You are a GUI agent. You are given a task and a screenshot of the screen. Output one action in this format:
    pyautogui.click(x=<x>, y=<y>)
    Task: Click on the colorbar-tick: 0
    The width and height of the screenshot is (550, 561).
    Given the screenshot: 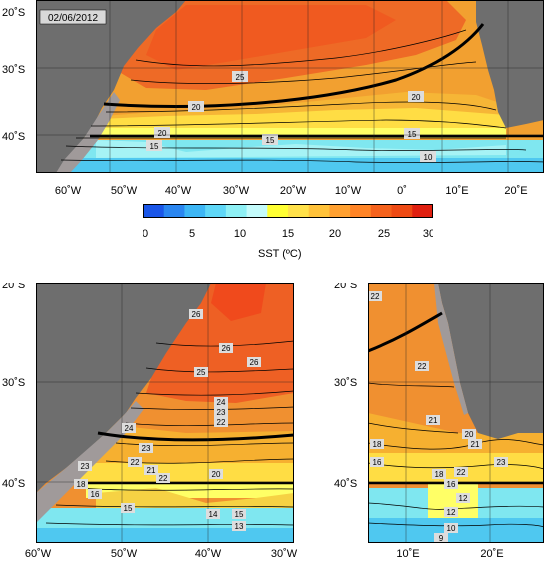 What is the action you would take?
    pyautogui.click(x=145, y=234)
    